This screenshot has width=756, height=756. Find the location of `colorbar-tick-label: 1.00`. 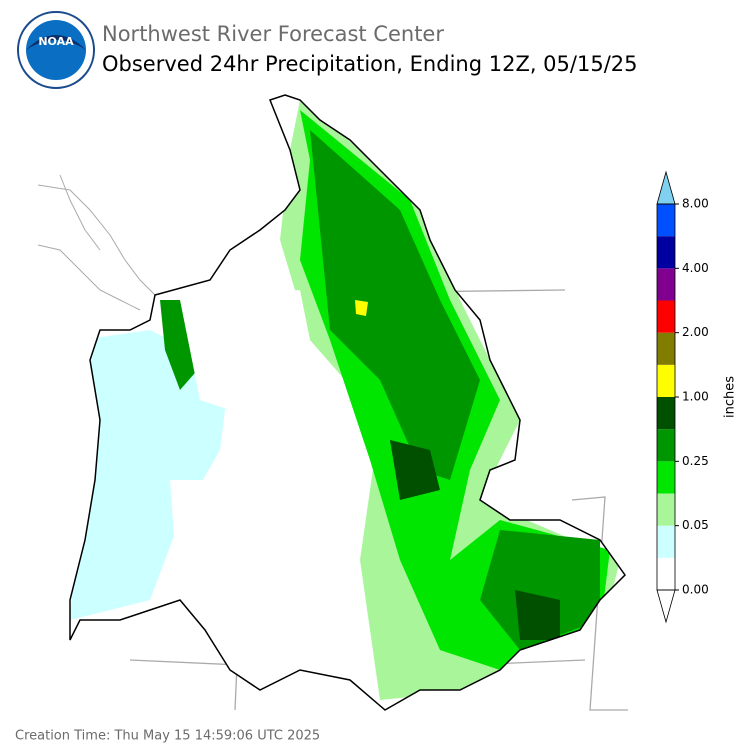

colorbar-tick-label: 1.00 is located at coordinates (695, 397).